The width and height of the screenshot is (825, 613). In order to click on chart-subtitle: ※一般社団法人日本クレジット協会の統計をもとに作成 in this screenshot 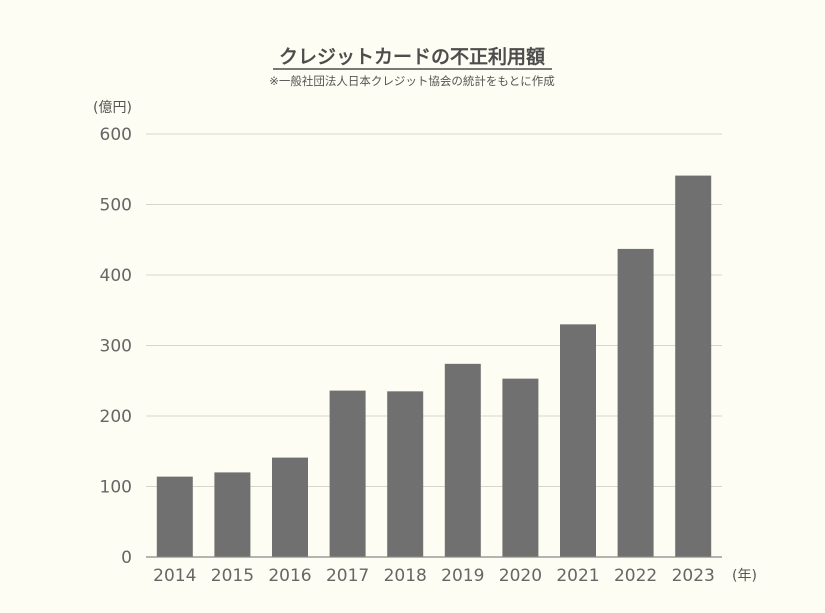, I will do `click(412, 81)`.